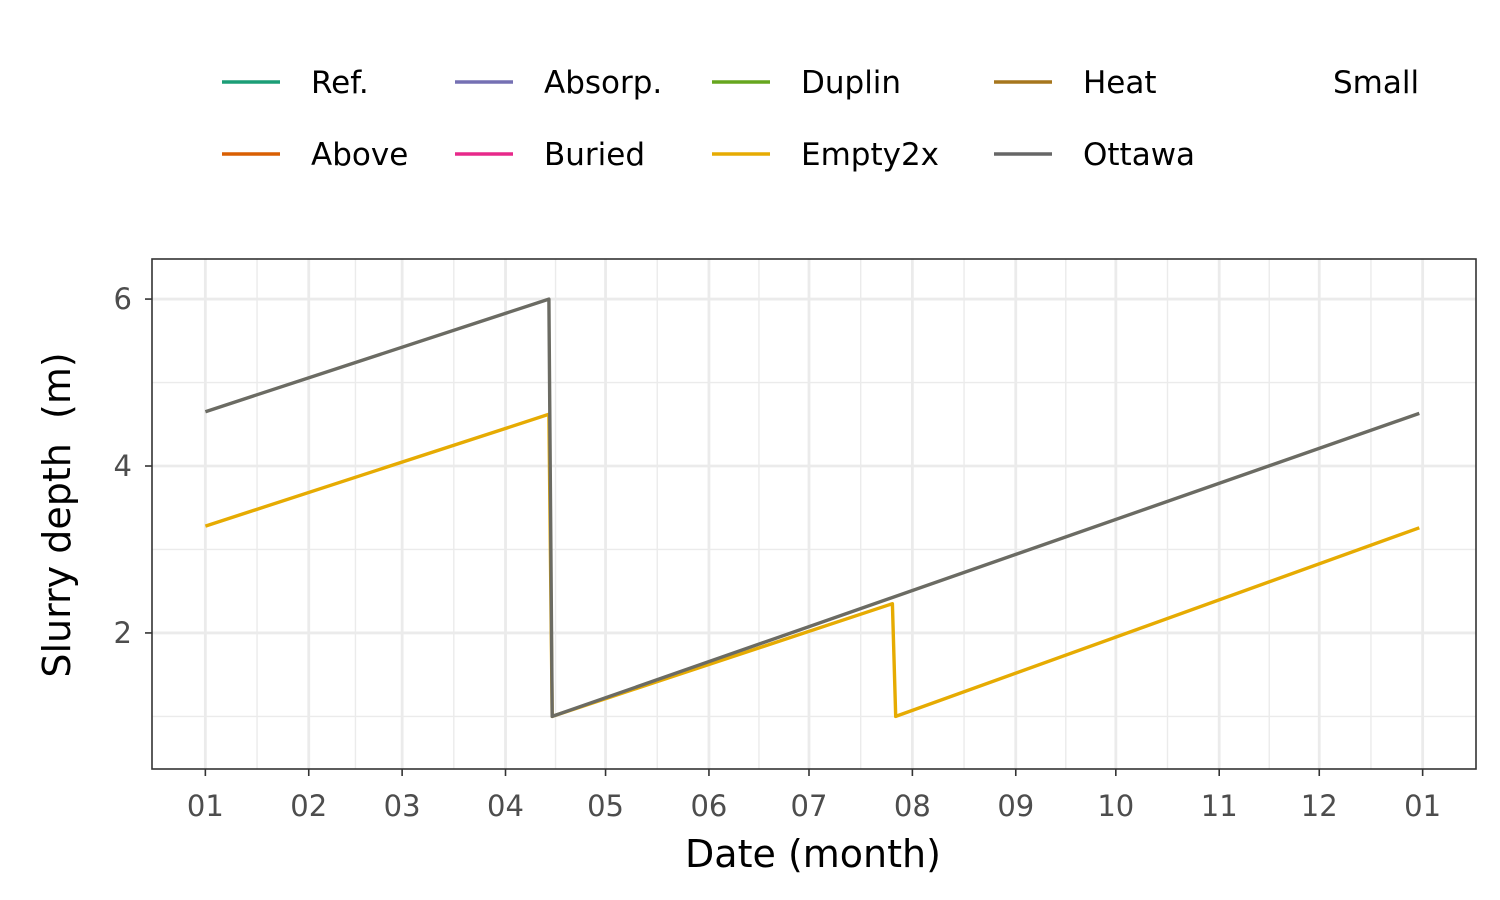  I want to click on legend-label-ottawa: Ottawa, so click(1139, 155).